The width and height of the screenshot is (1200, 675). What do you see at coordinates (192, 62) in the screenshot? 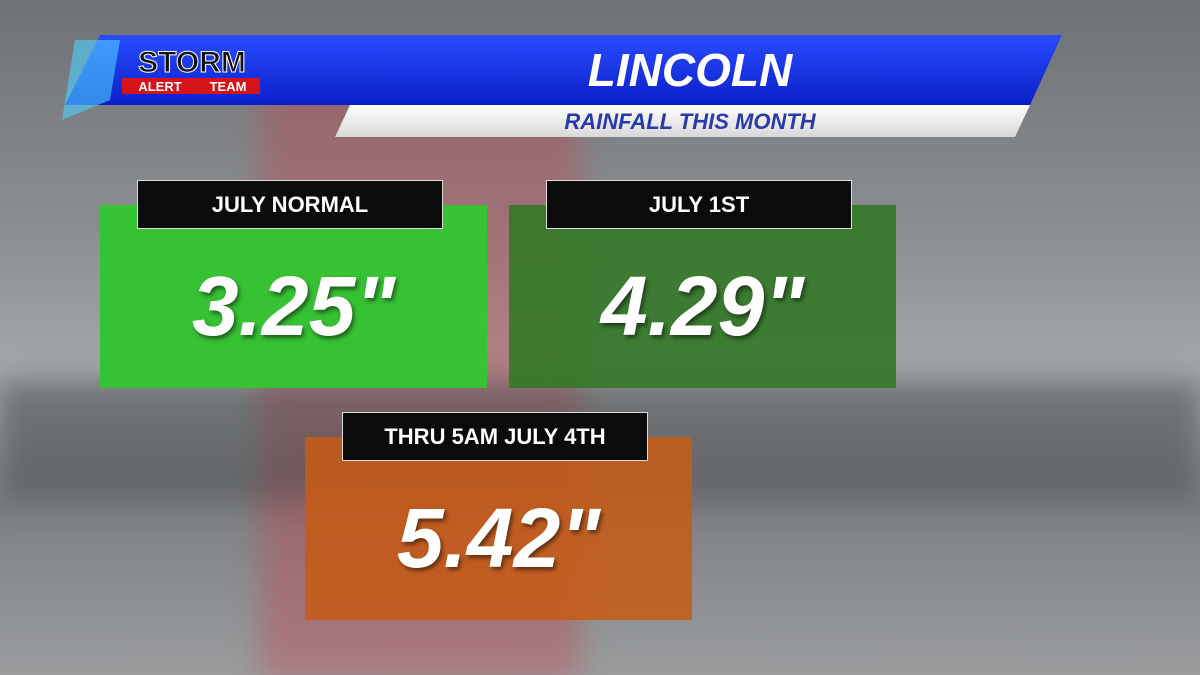
I see `logo-top: STORM` at bounding box center [192, 62].